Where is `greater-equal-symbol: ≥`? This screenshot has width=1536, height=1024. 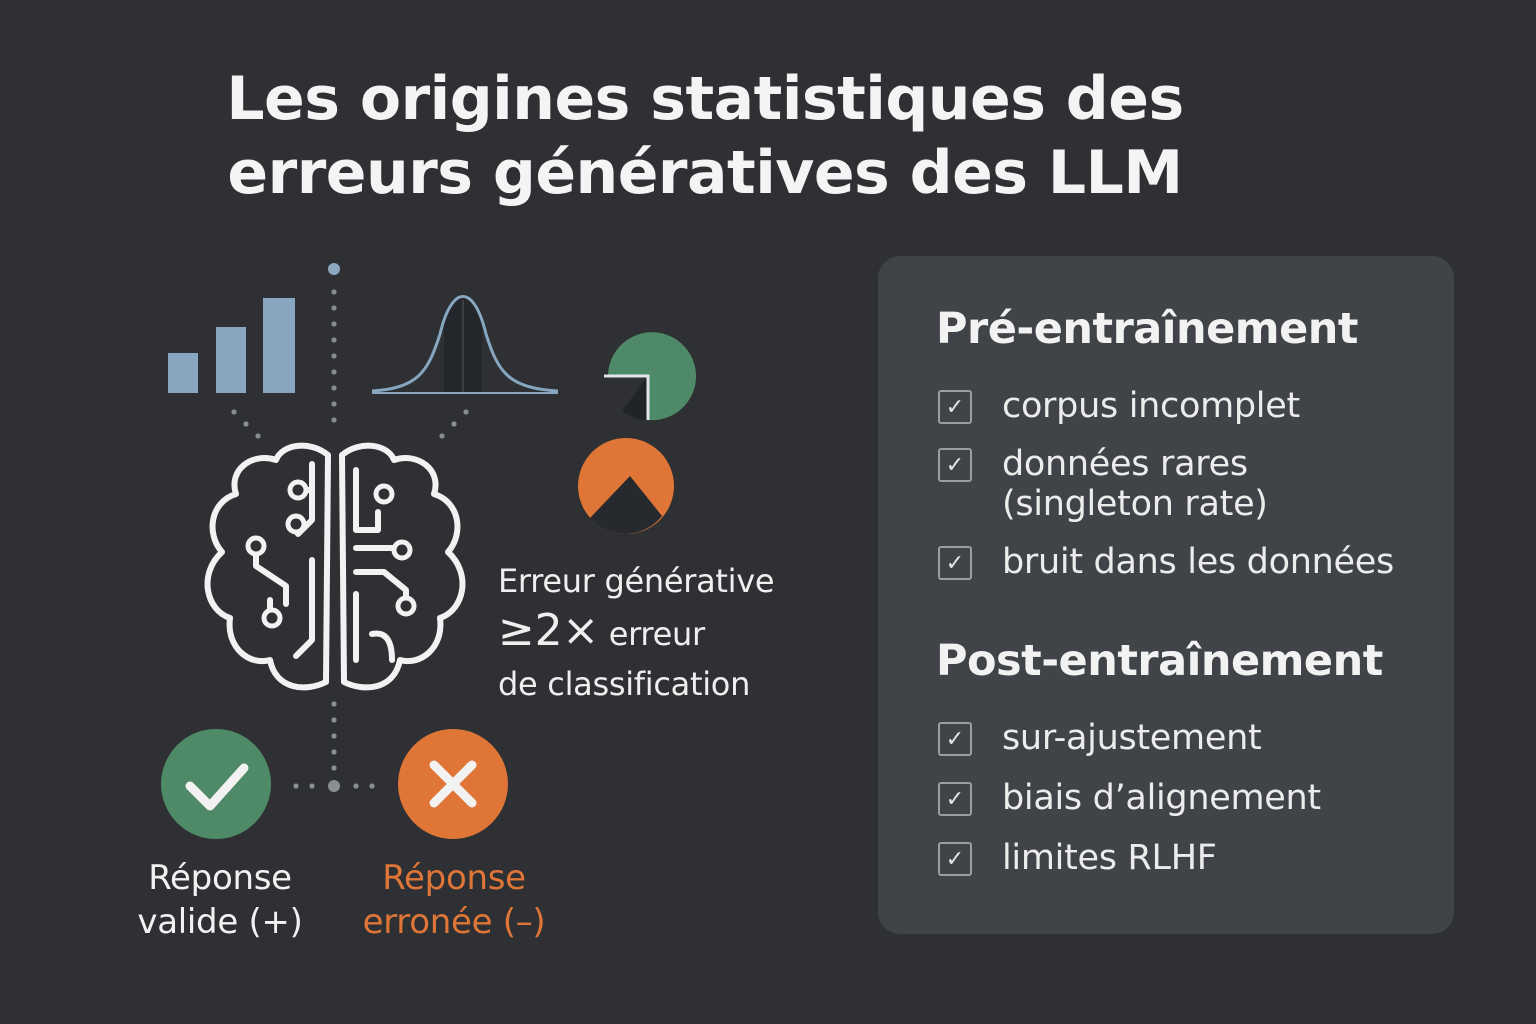
greater-equal-symbol: ≥ is located at coordinates (516, 630).